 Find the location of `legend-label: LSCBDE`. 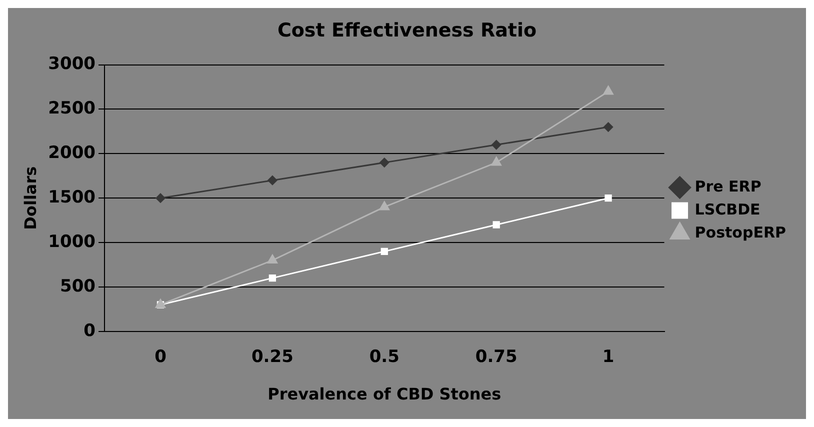

legend-label: LSCBDE is located at coordinates (727, 209).